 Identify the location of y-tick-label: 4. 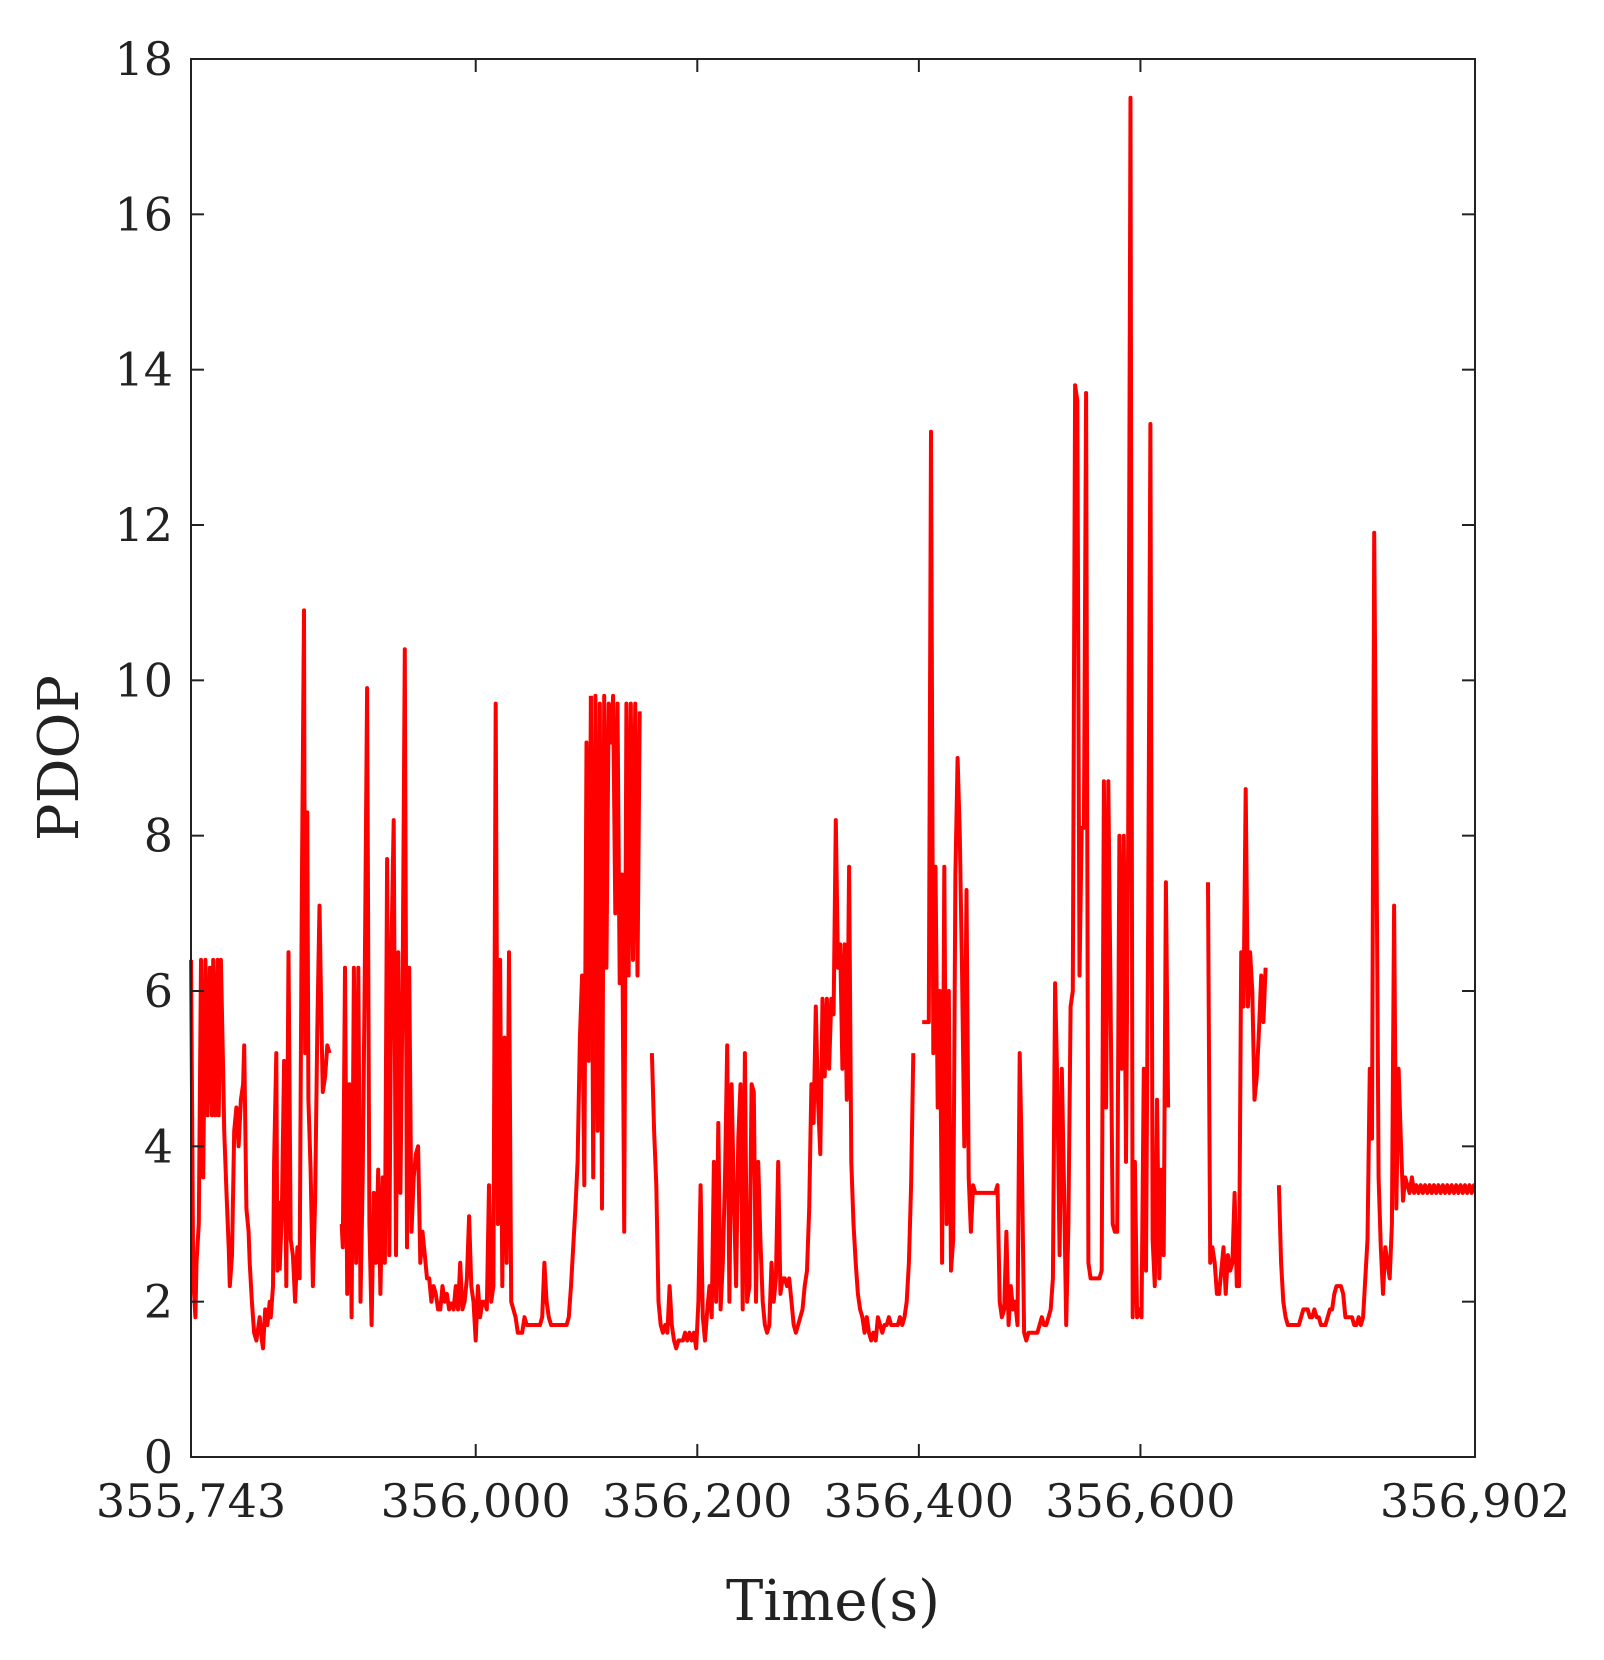
(158, 1146).